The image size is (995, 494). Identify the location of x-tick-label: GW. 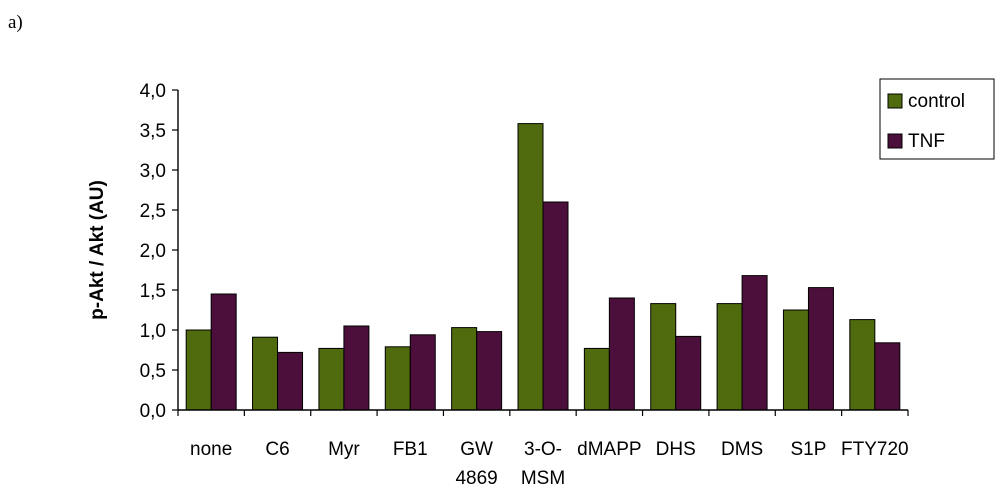
(476, 449).